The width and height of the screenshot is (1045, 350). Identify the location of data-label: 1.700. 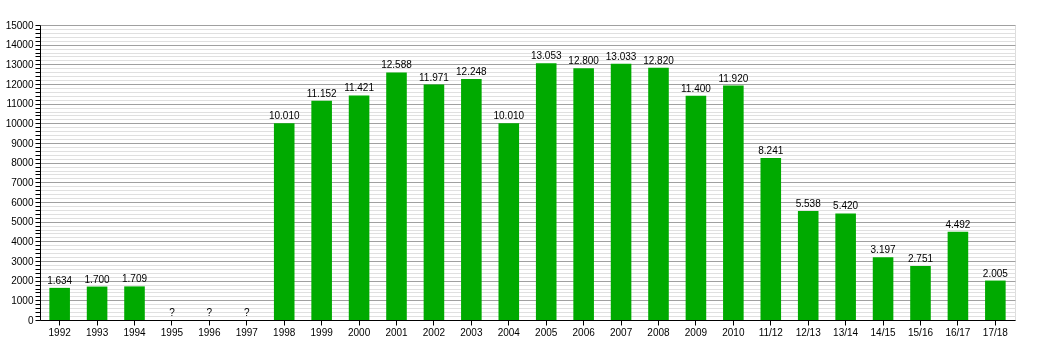
(97, 279).